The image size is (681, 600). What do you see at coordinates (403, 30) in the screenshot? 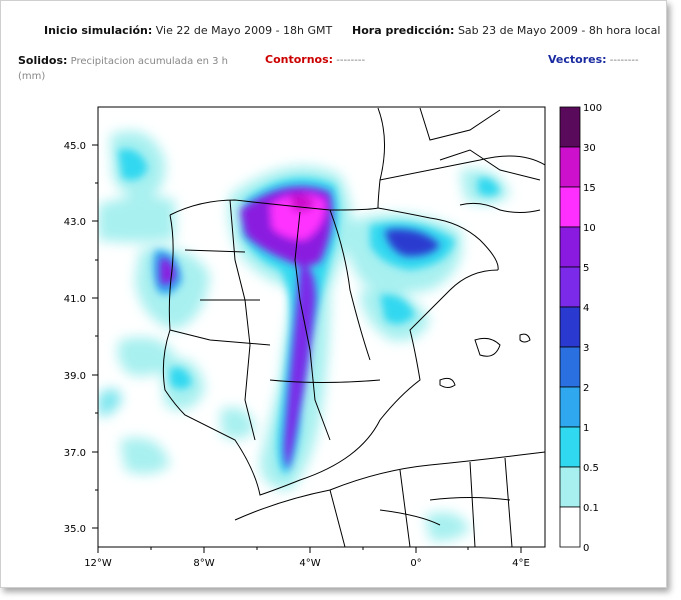
I see `prediction-time-label: Hora predicción:` at bounding box center [403, 30].